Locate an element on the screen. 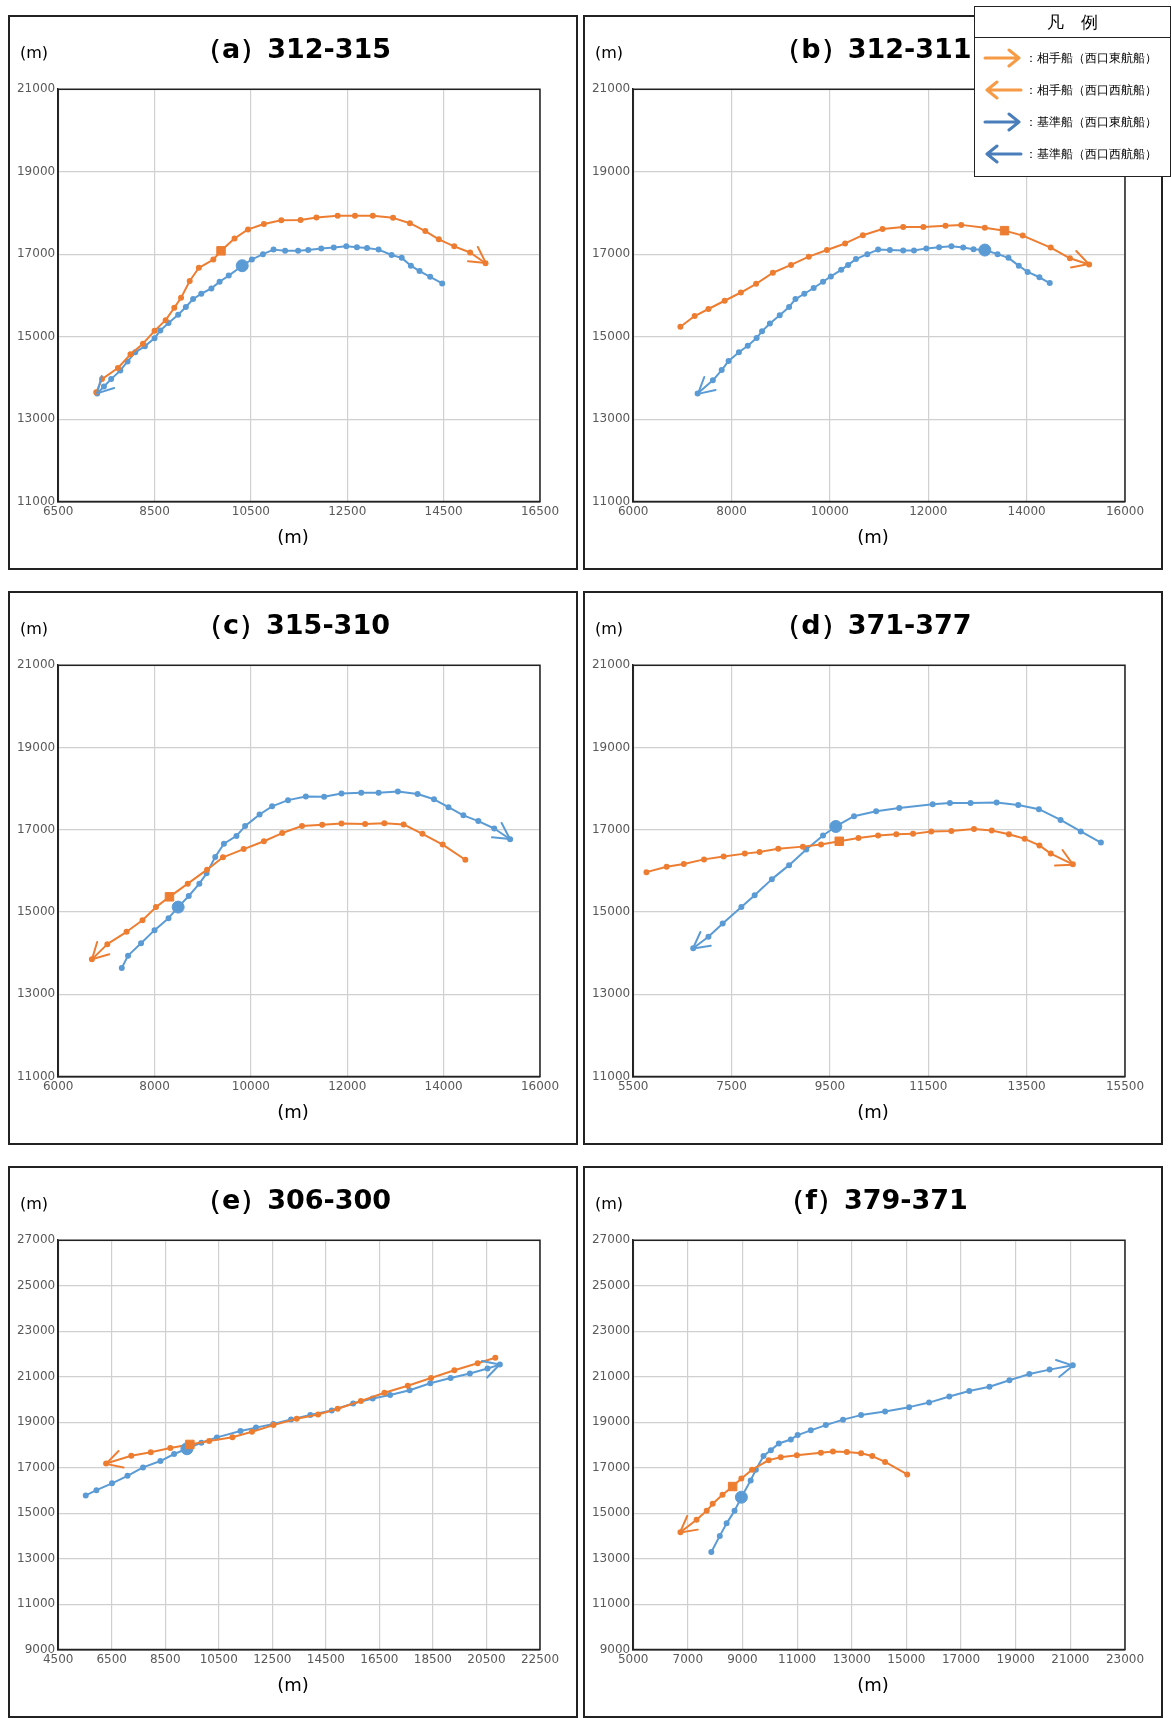 This screenshot has width=1171, height=1718. x-tick-label: 4500 is located at coordinates (58, 1658).